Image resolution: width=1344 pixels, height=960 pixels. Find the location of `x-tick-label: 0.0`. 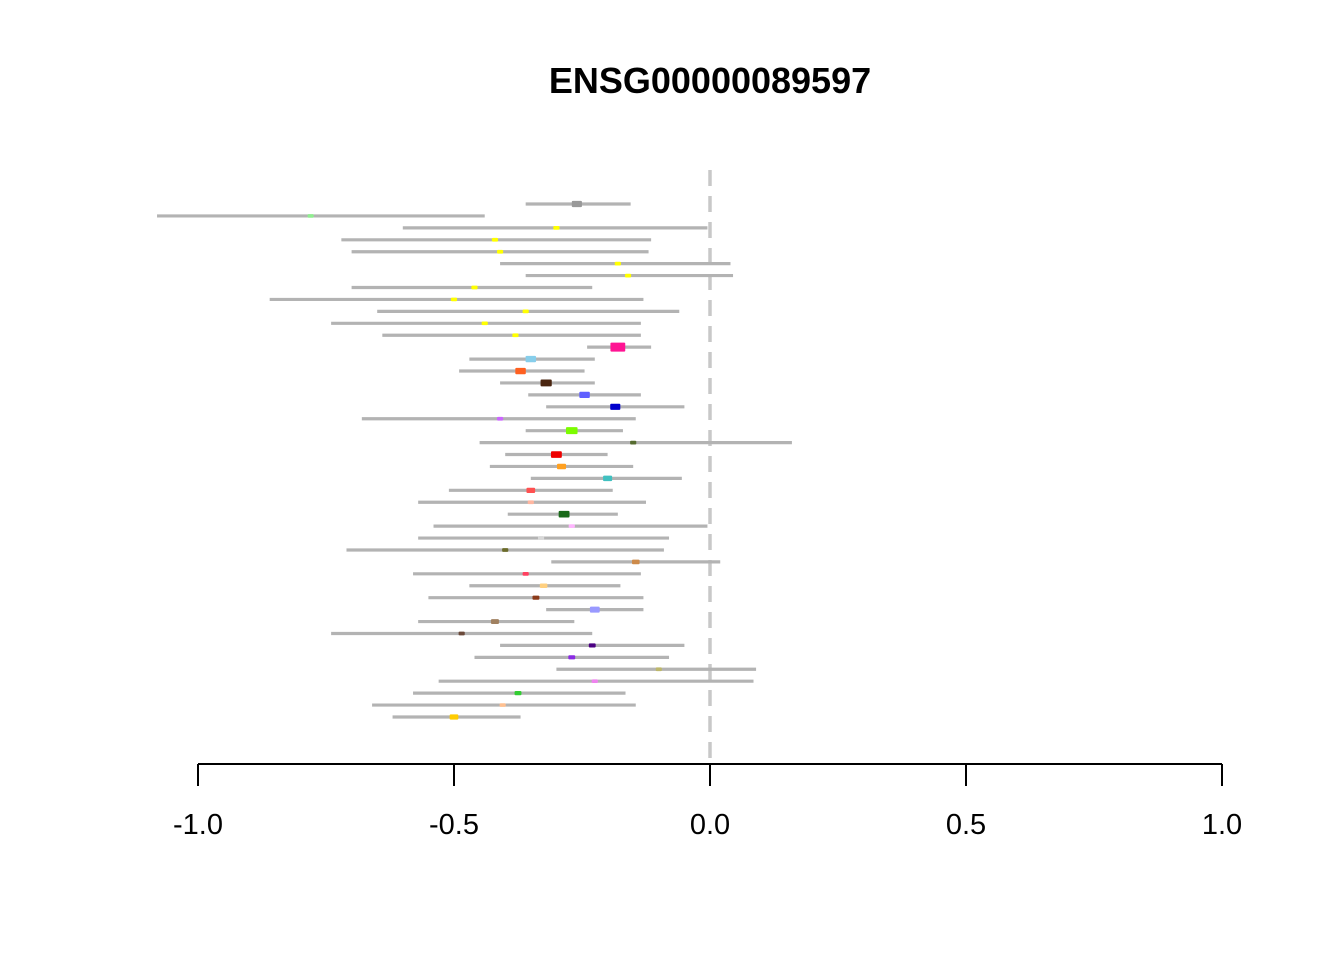

x-tick-label: 0.0 is located at coordinates (710, 825).